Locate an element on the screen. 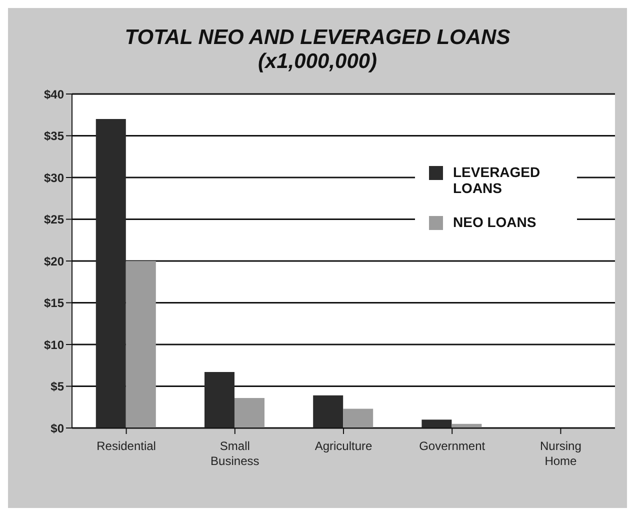 The width and height of the screenshot is (635, 518). x-tick-label: Agriculture is located at coordinates (343, 446).